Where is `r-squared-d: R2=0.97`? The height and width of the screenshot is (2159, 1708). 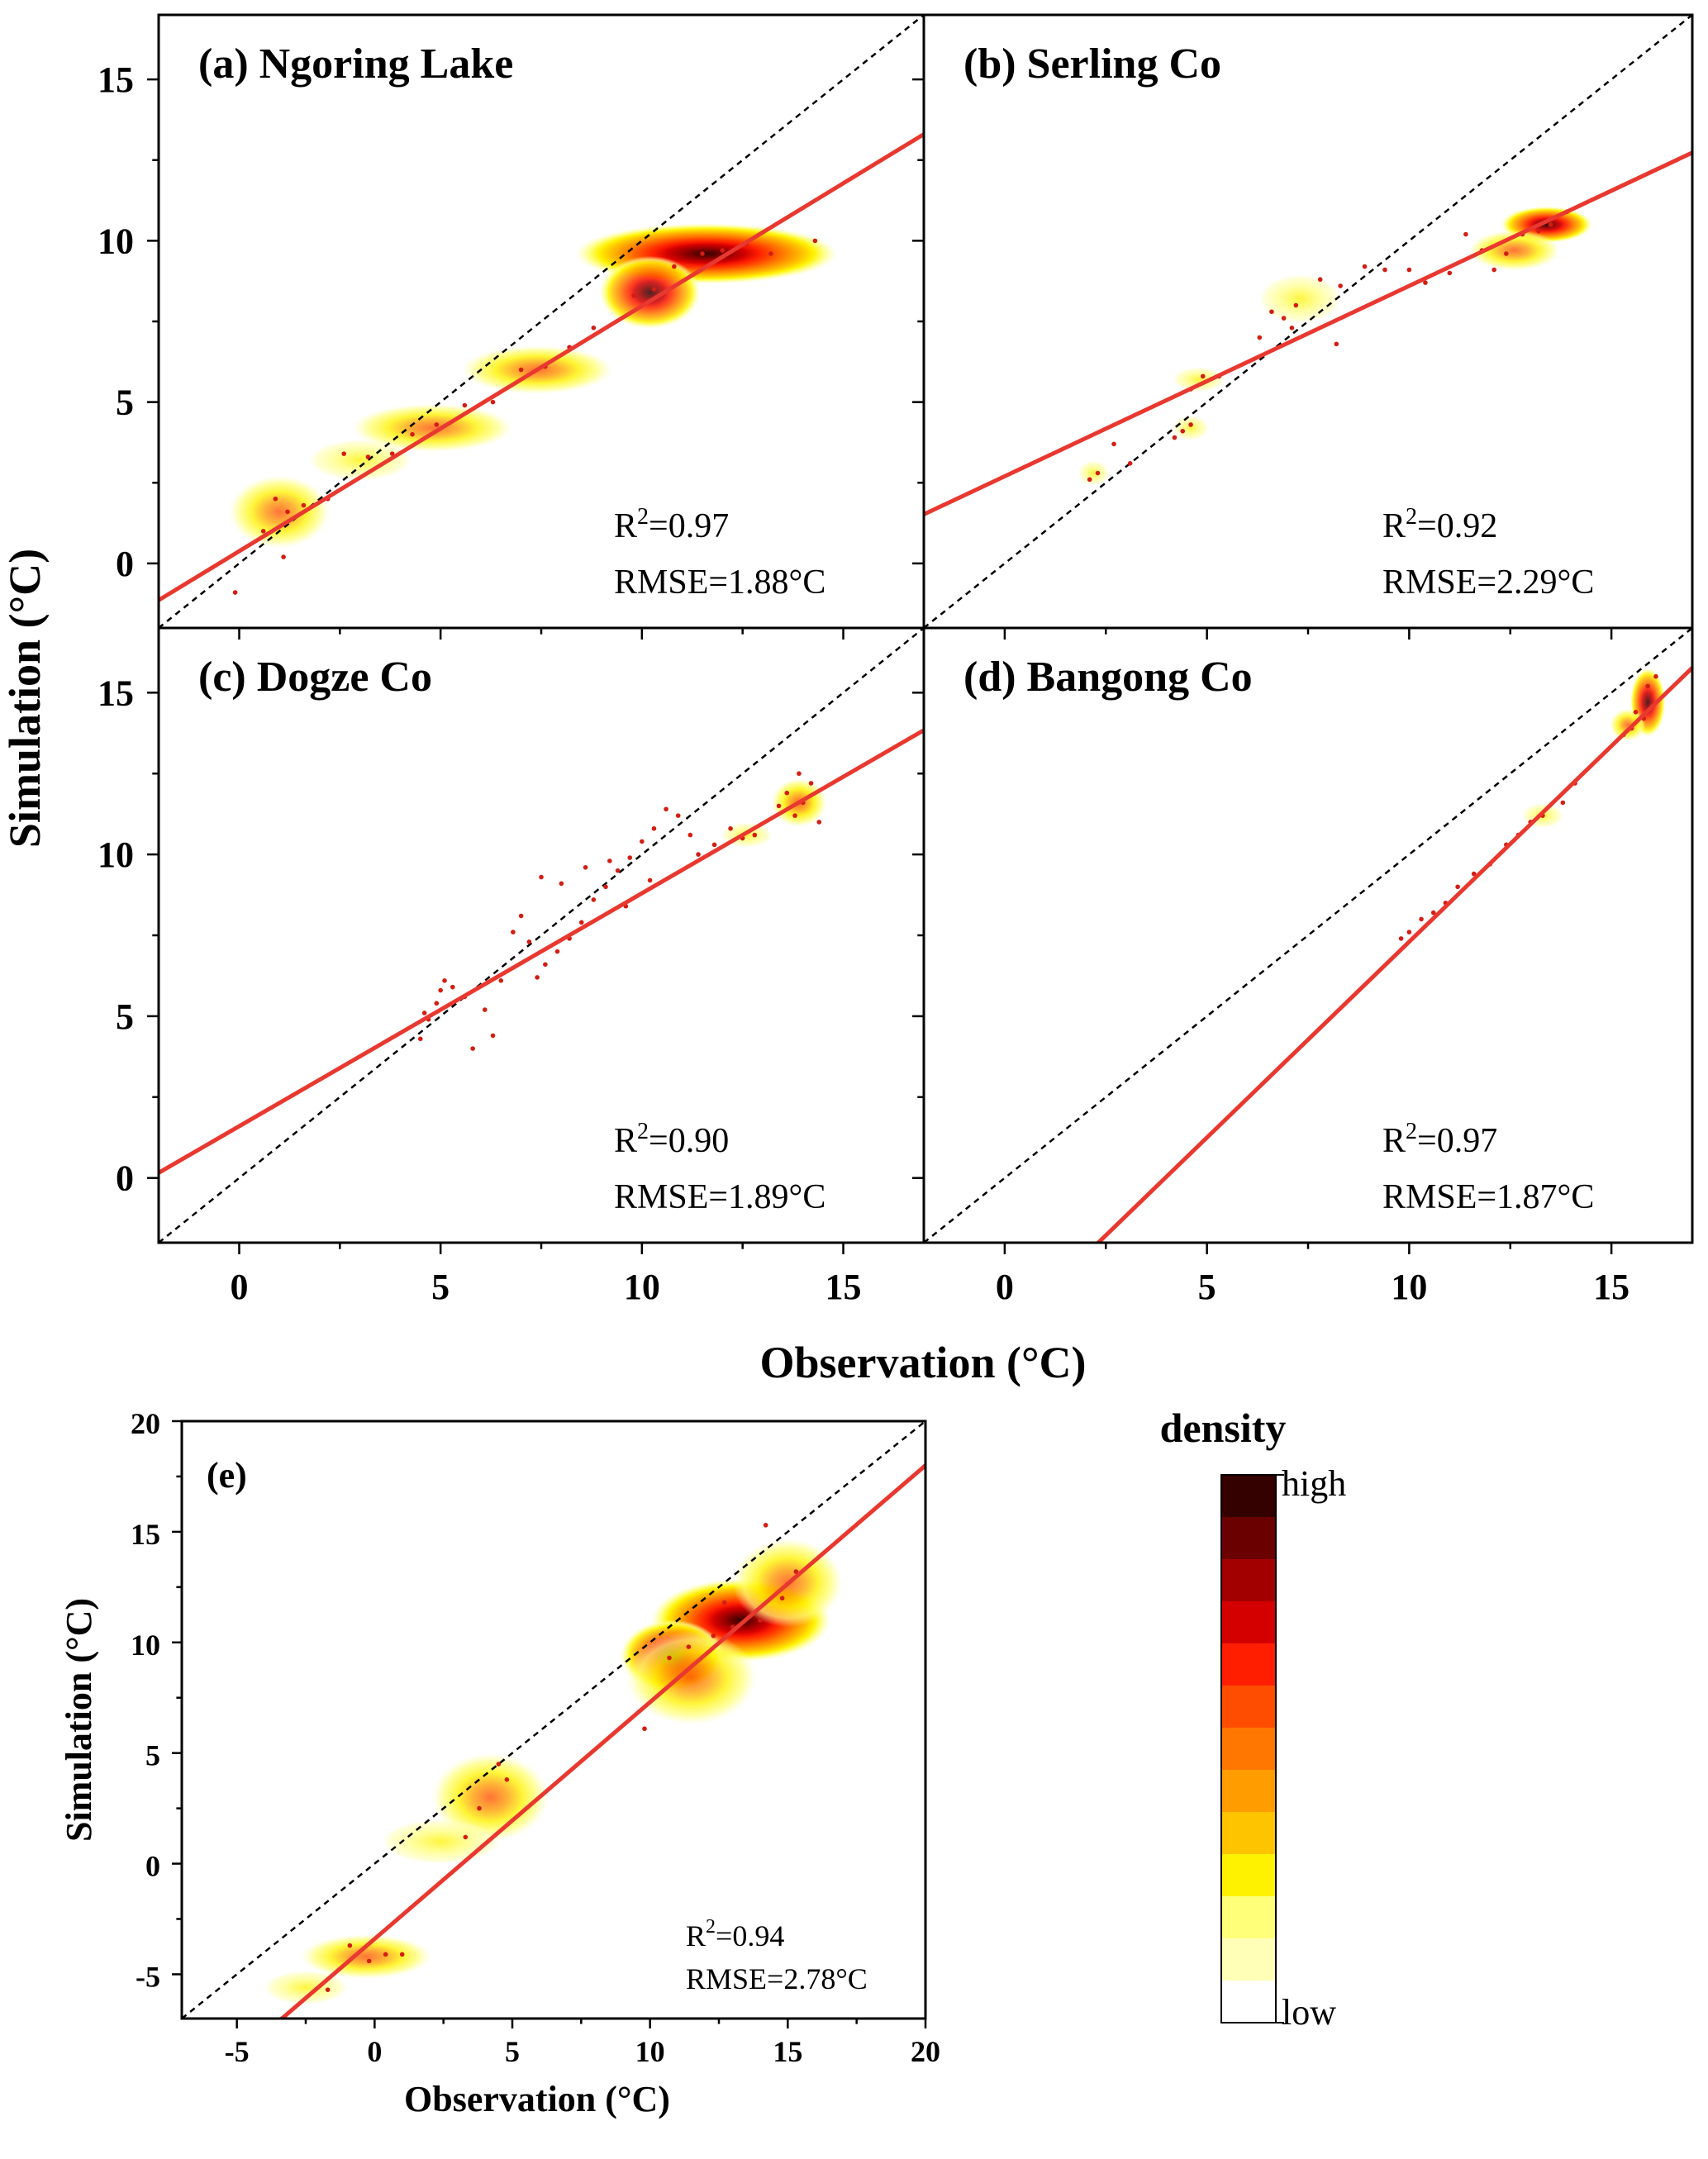 r-squared-d: R2=0.97 is located at coordinates (1439, 1139).